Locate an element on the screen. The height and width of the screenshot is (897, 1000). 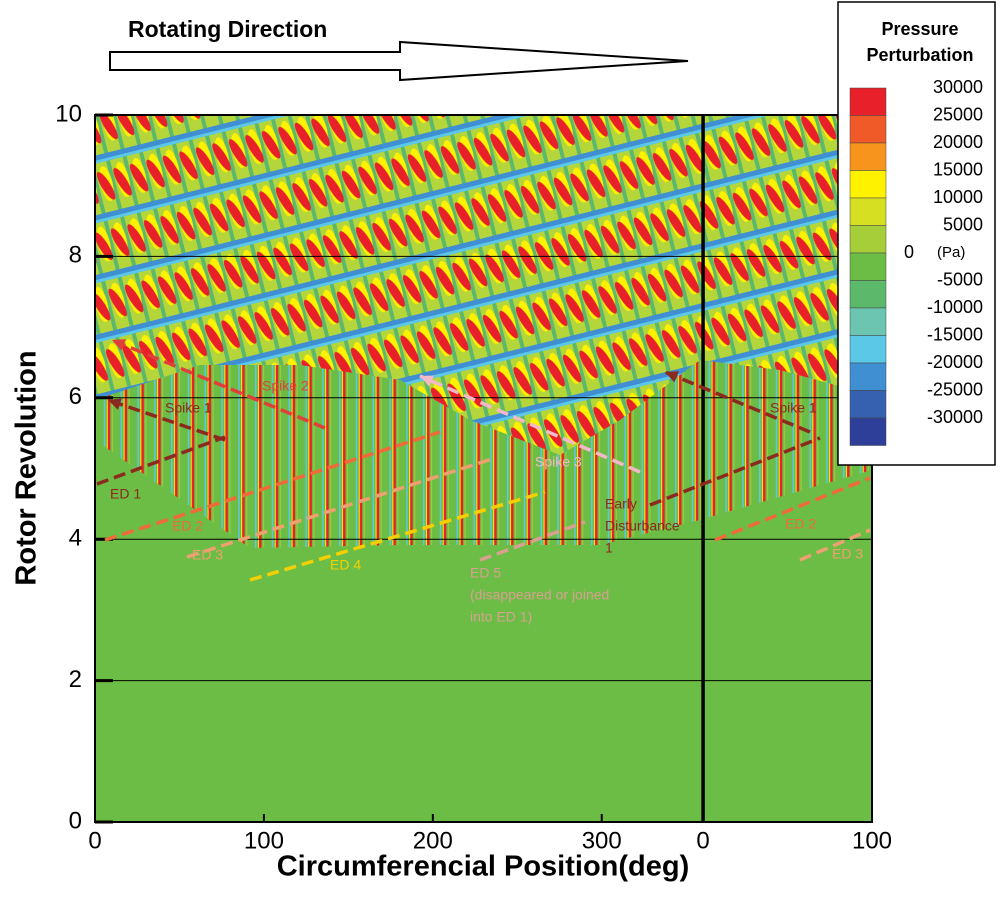
legend-label: -25000 is located at coordinates (955, 389).